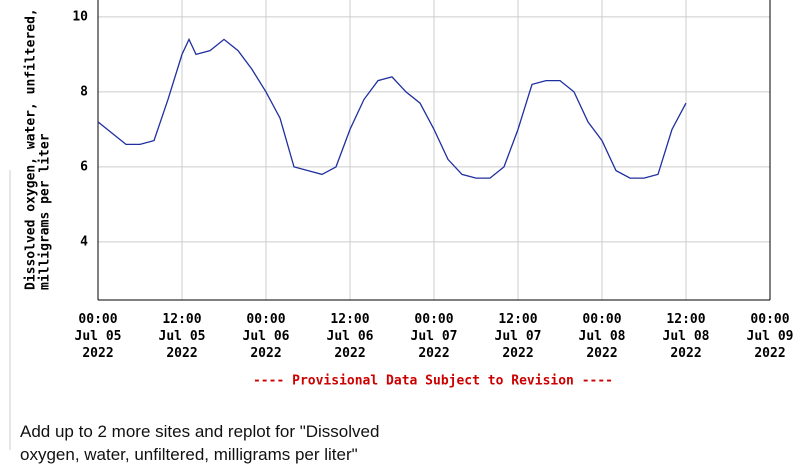 The width and height of the screenshot is (800, 466). Describe the element at coordinates (45, 211) in the screenshot. I see `y-axis-label: milligrams per liter` at that location.